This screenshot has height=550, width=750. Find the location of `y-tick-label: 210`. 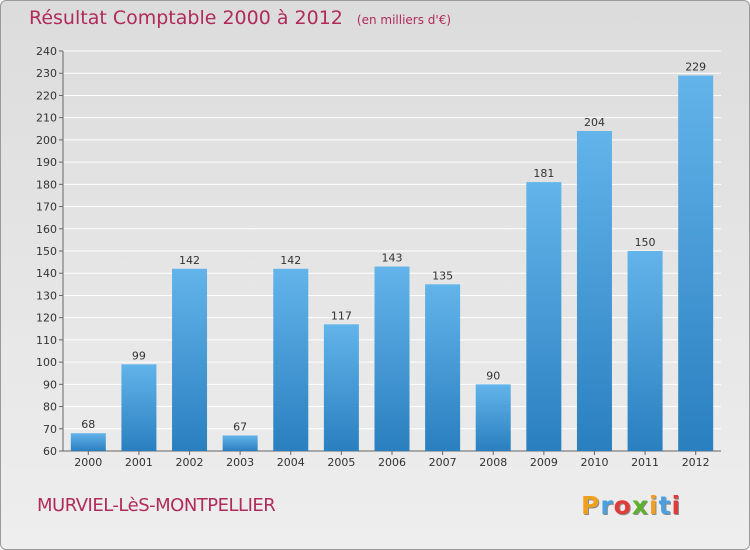

y-tick-label: 210 is located at coordinates (46, 118).